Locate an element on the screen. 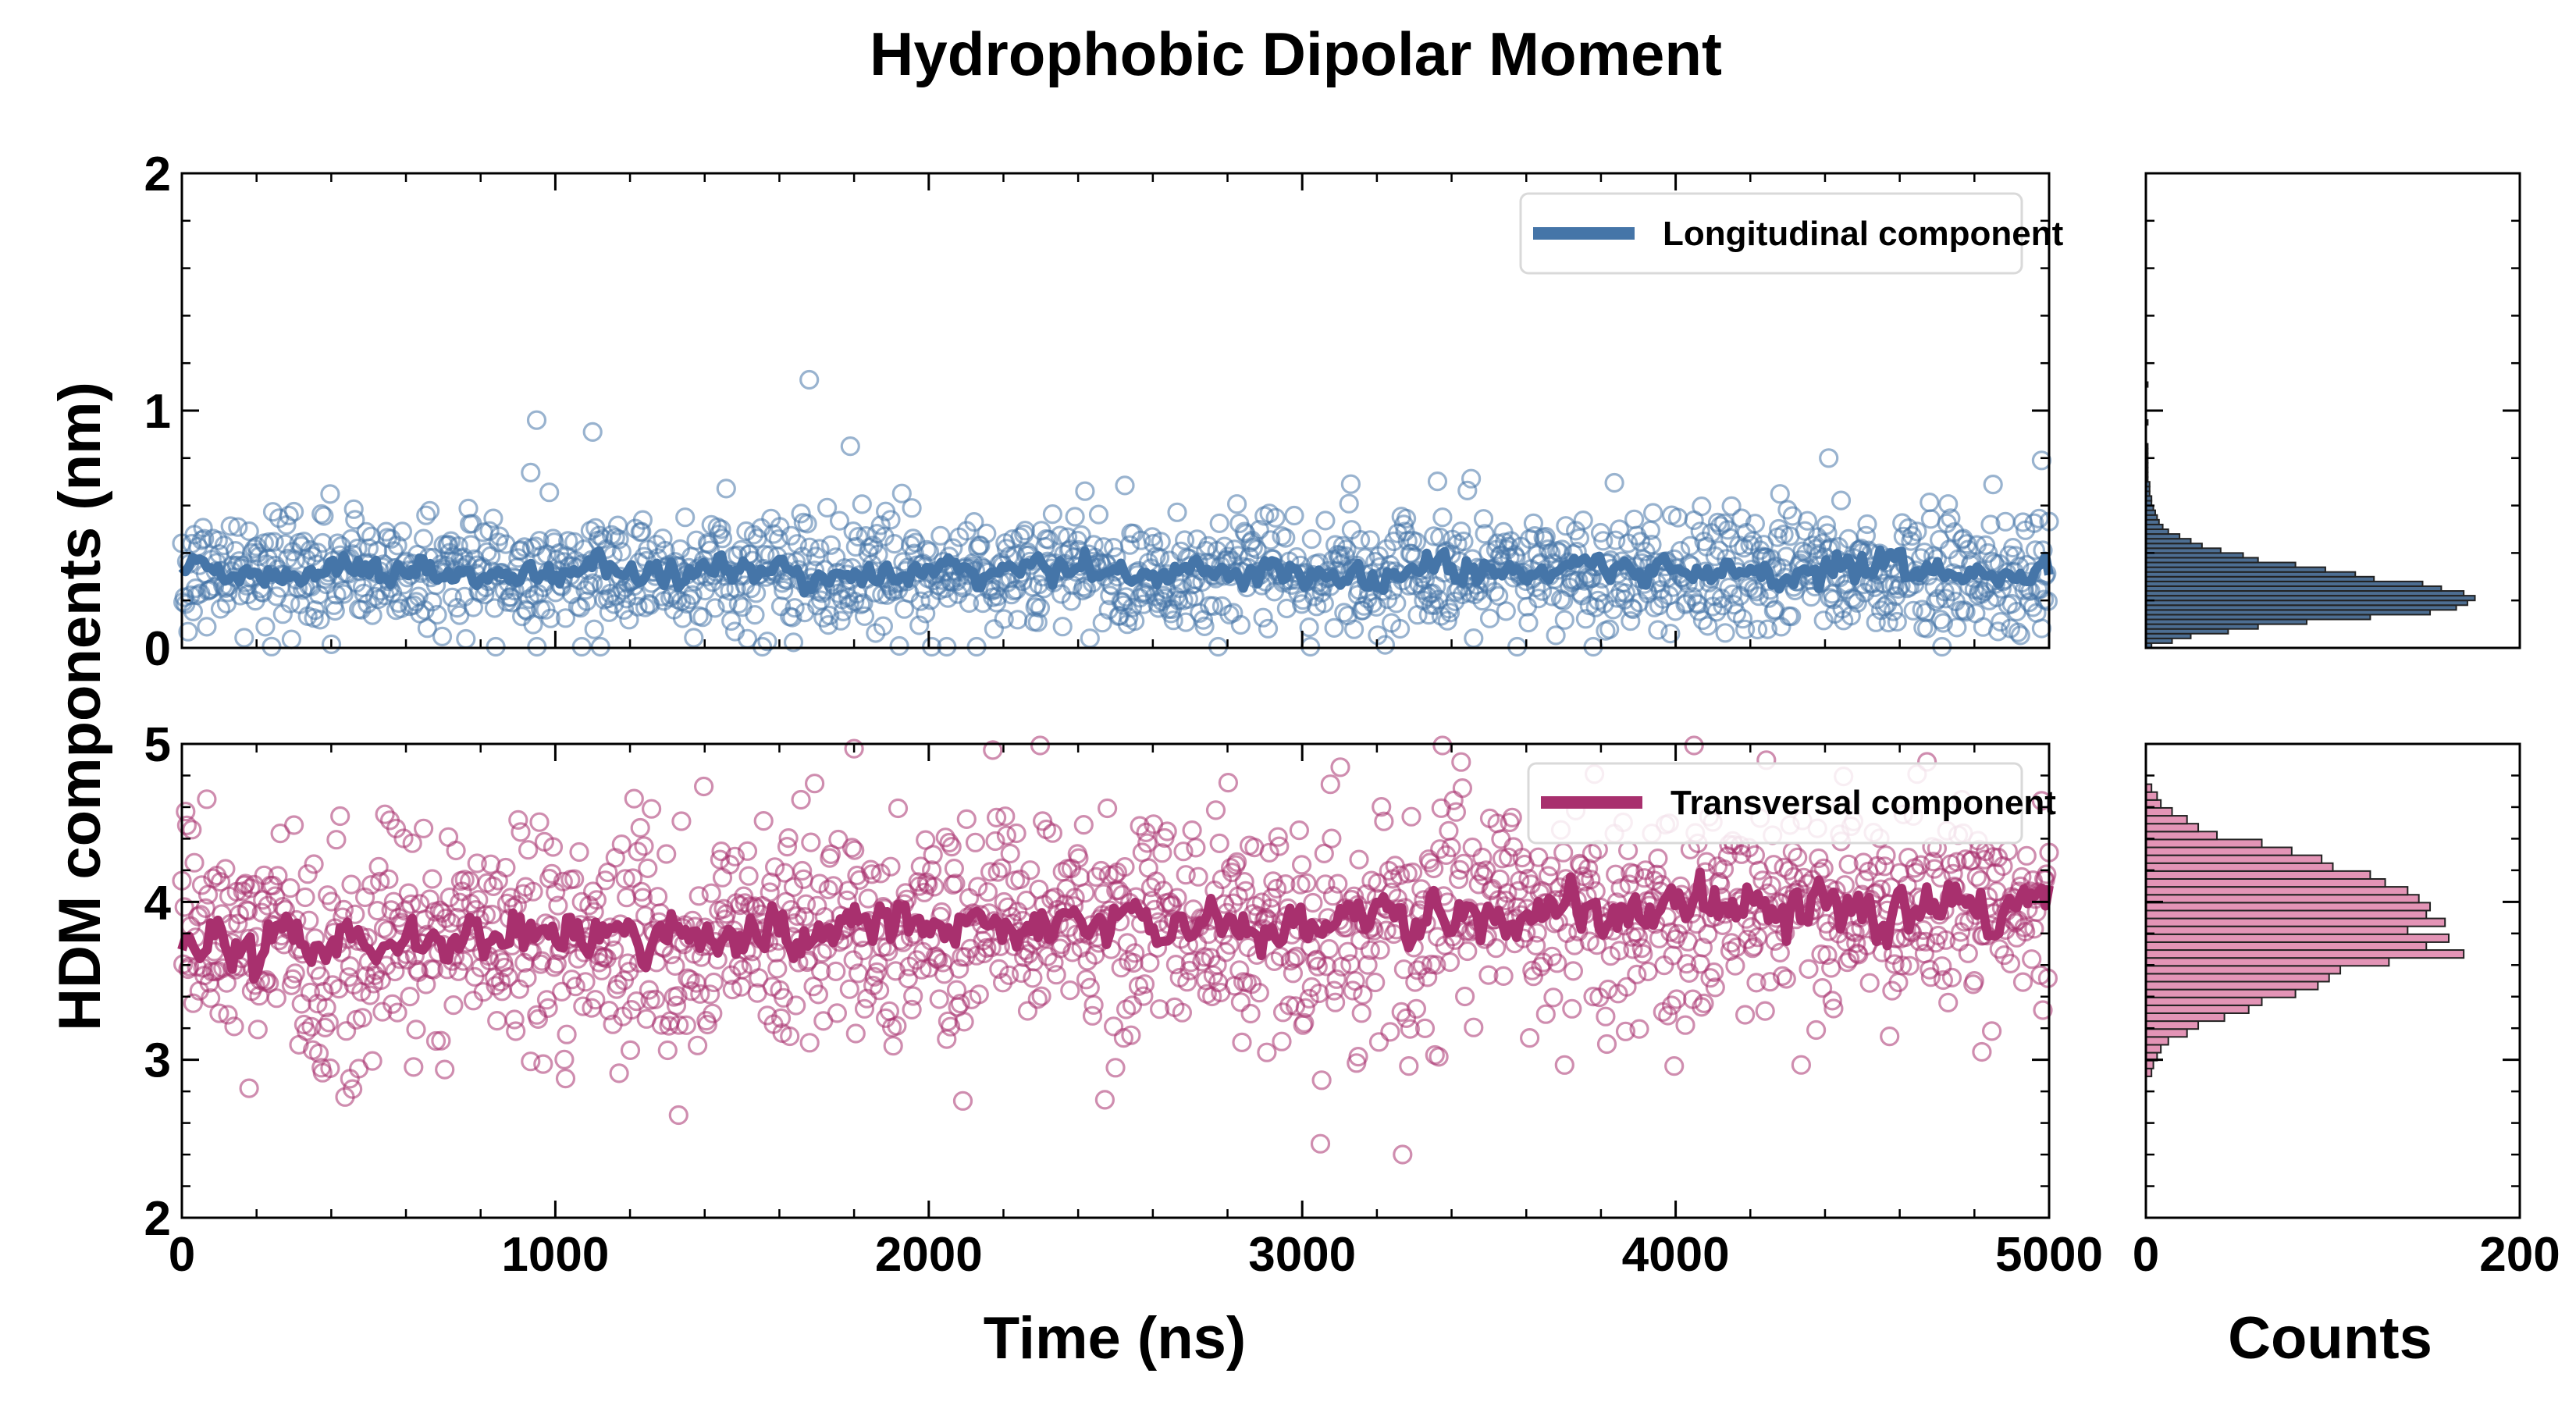 The height and width of the screenshot is (1409, 2576). bottom-legend: Transversal component is located at coordinates (1791, 803).